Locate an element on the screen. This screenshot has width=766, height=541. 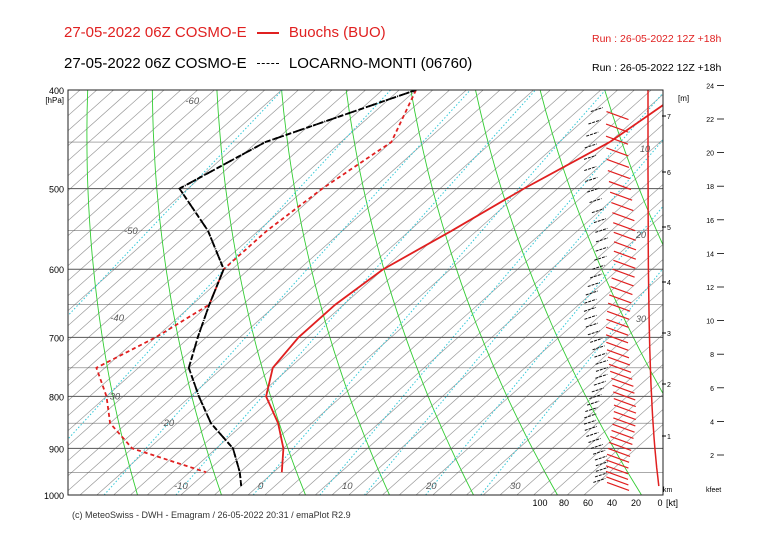
pressure-tick-label: 400 is located at coordinates (56, 91).